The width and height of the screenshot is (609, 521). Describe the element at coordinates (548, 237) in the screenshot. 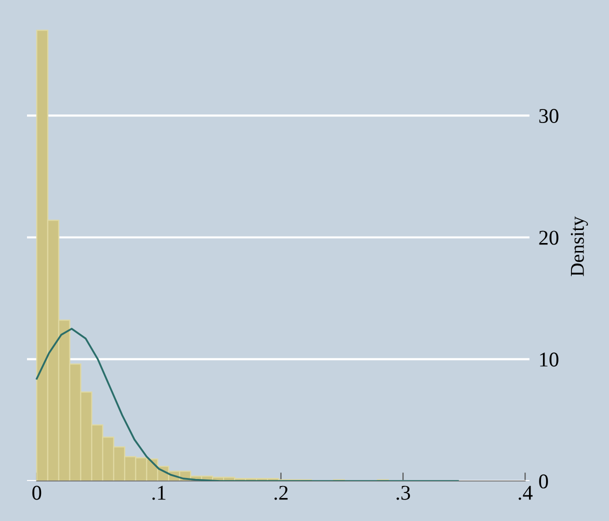

I see `y-tick-label: 20` at that location.